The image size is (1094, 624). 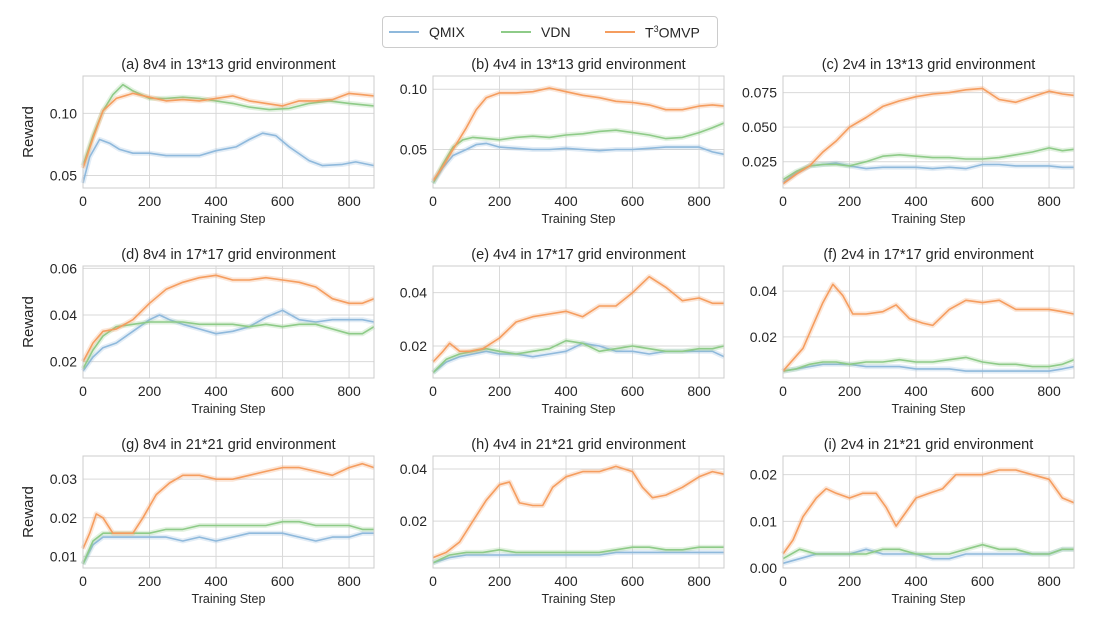 I want to click on chart-title: (i) 2v4 in 21*21 grid environment, so click(x=929, y=445).